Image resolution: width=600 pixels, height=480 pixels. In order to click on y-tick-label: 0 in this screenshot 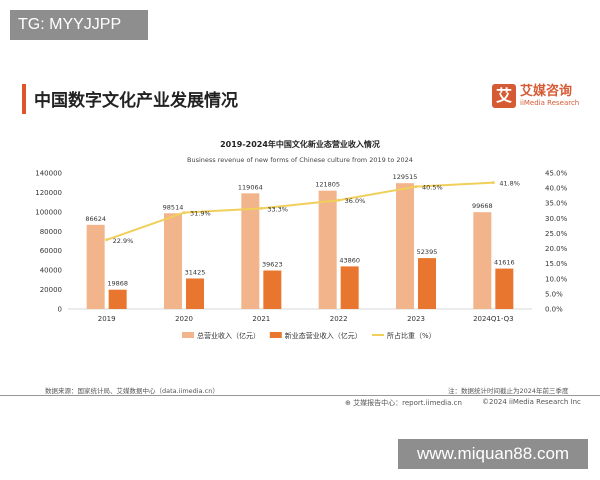, I will do `click(60, 310)`.